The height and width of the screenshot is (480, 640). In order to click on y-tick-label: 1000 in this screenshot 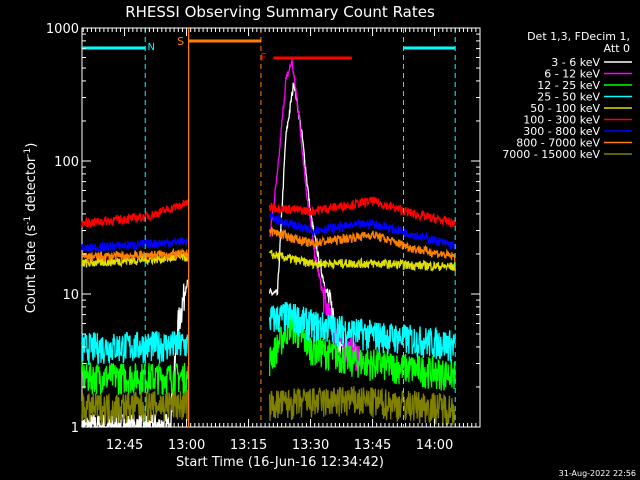, I will do `click(62, 29)`.